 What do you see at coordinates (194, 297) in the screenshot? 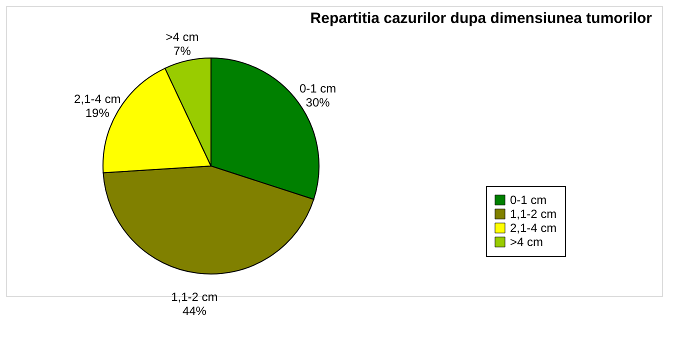
I see `slice-label: 1,1-2 cm` at bounding box center [194, 297].